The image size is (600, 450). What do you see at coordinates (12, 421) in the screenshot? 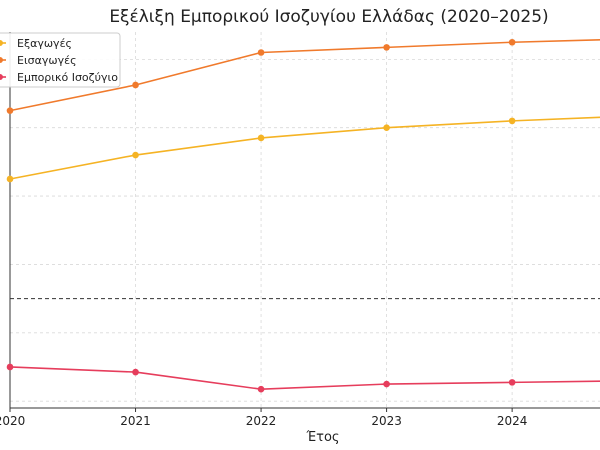
I see `x-tick-label: 2020` at bounding box center [12, 421].